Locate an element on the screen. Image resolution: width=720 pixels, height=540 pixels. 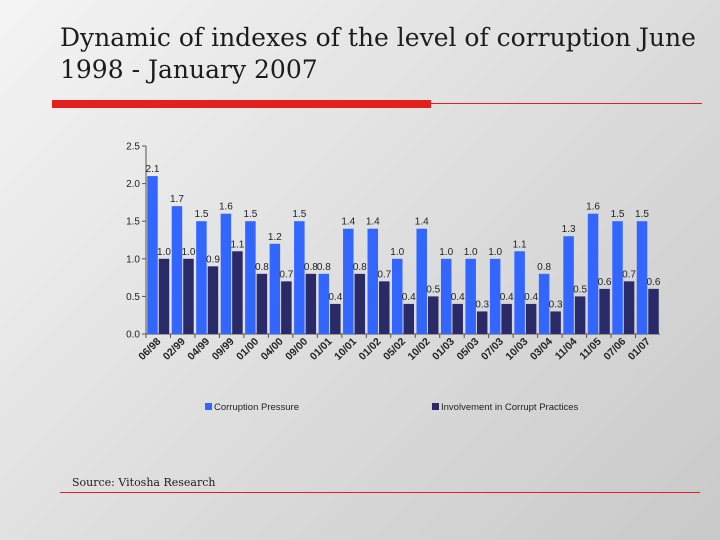
legend-label-involvement: Involvement in Corrupt Practices is located at coordinates (510, 407).